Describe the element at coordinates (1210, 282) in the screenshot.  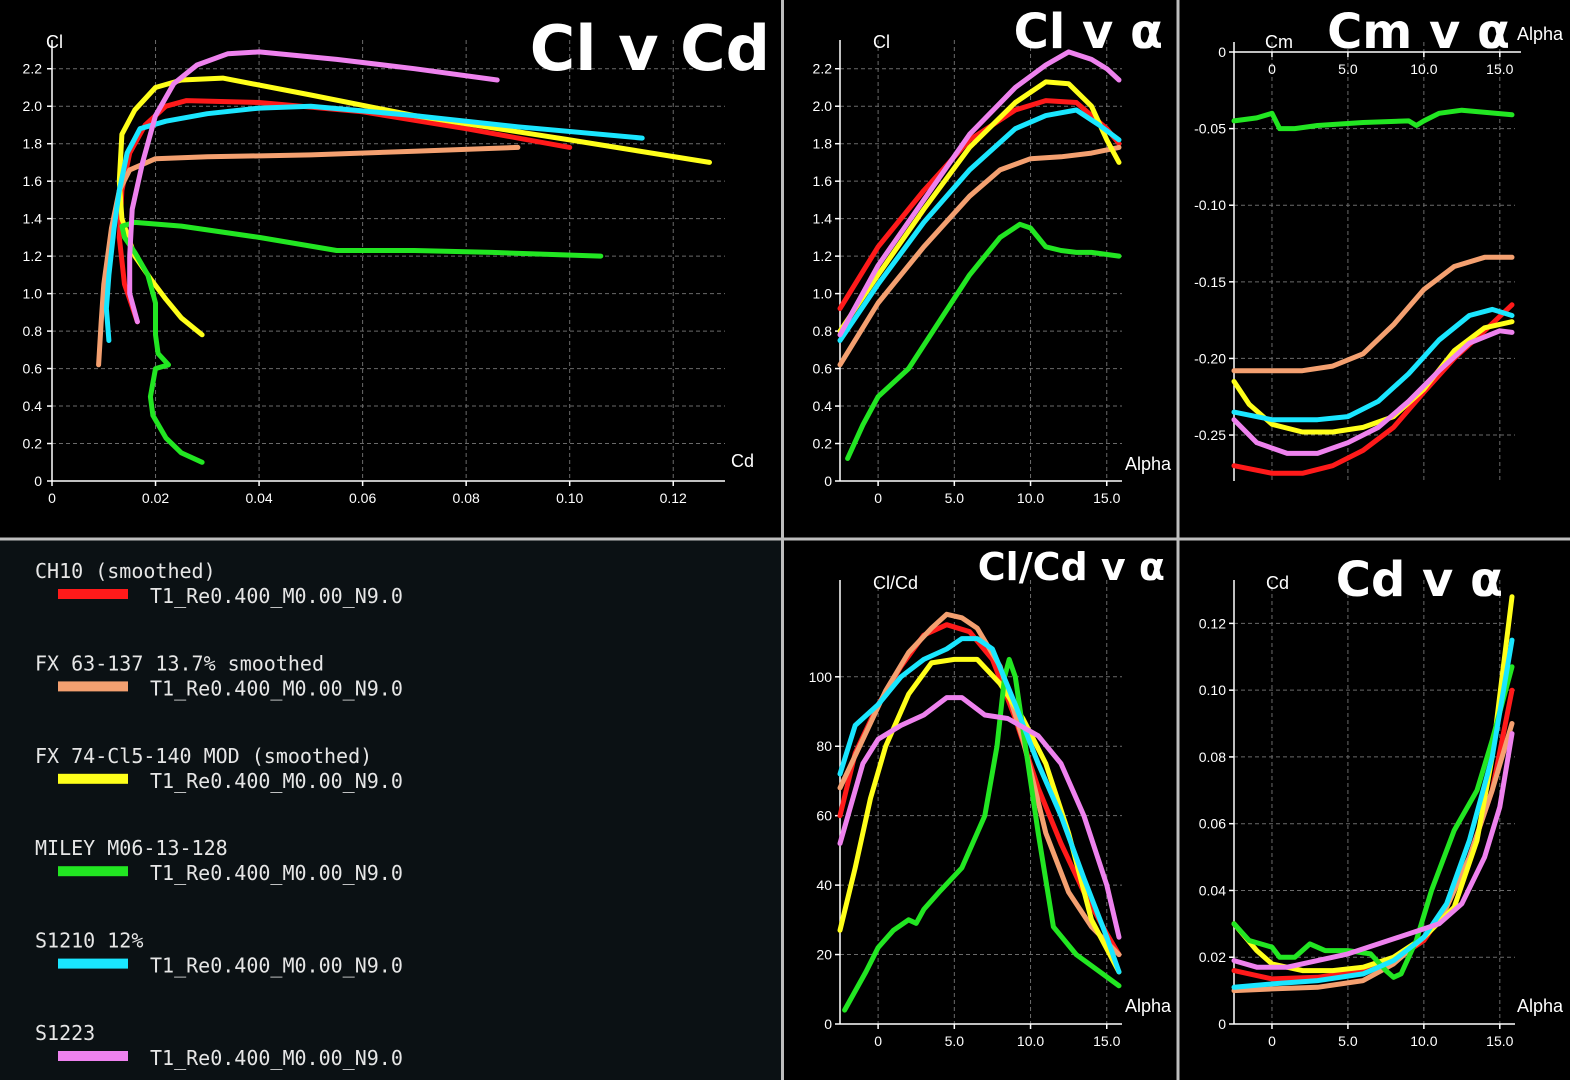
I see `y-tick-label: -0.15` at that location.